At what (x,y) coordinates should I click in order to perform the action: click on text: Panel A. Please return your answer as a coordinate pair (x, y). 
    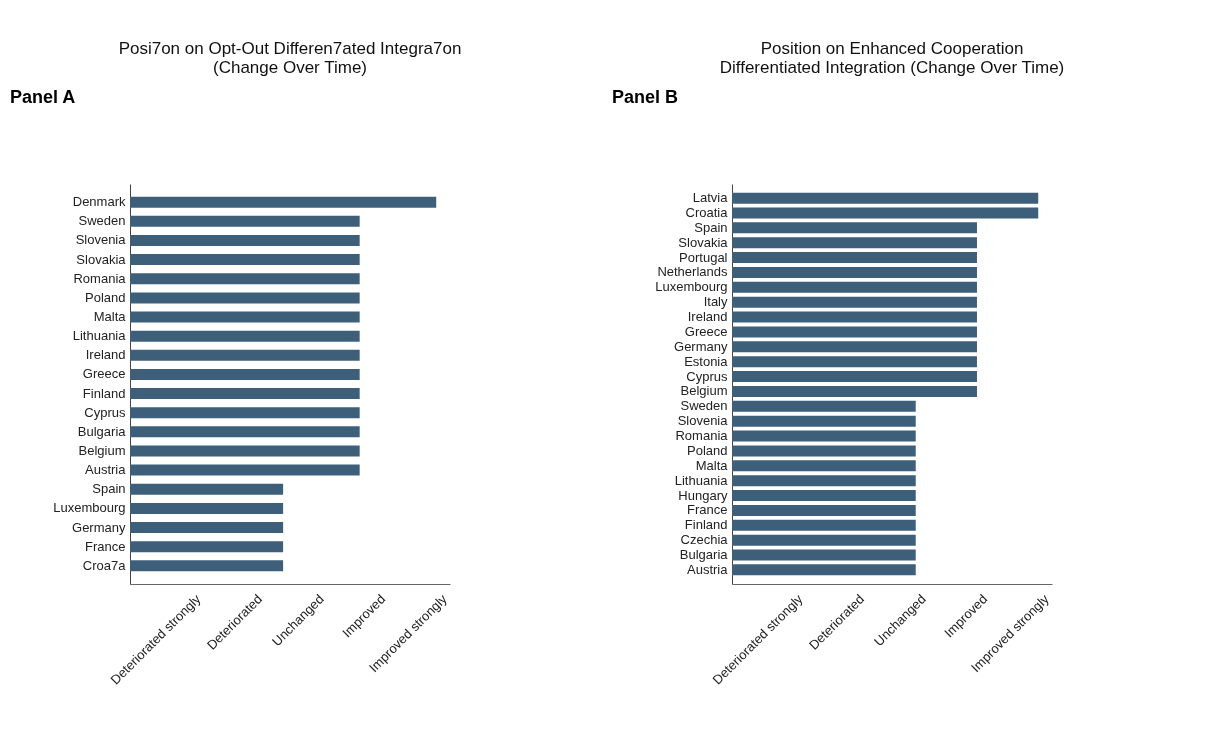
    Looking at the image, I should click on (43, 97).